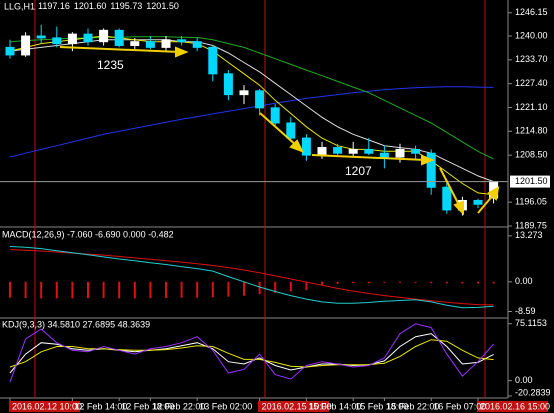 The width and height of the screenshot is (554, 413). I want to click on x-tick-label: 2016.02.16 15:00, so click(515, 406).